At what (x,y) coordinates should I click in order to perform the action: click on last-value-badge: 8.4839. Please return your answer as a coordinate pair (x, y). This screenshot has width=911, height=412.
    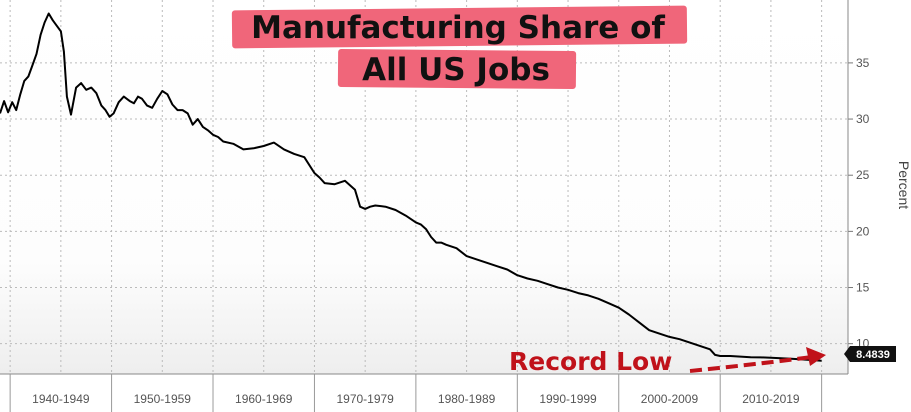
    Looking at the image, I should click on (870, 354).